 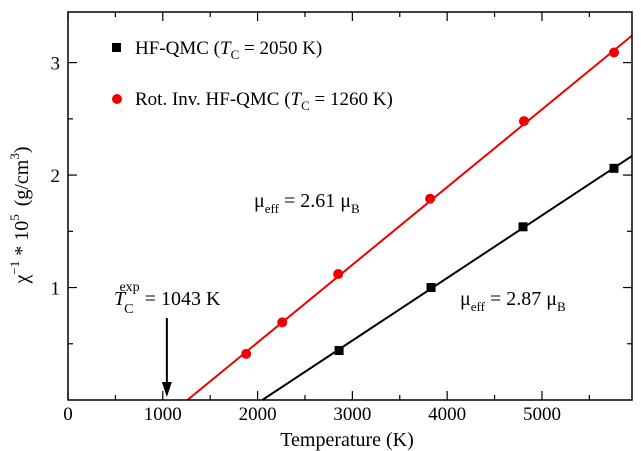 What do you see at coordinates (167, 298) in the screenshot?
I see `svg-text: TCexp = 1043 K` at bounding box center [167, 298].